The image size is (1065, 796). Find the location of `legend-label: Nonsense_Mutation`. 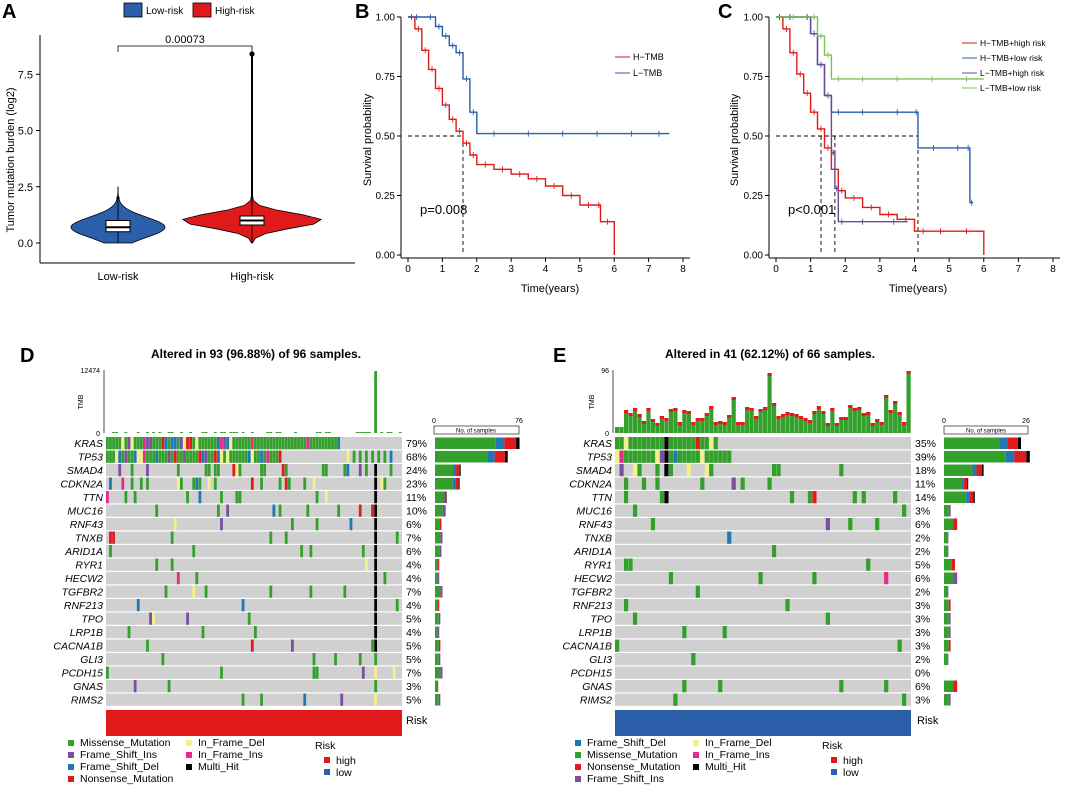

legend-label: Nonsense_Mutation is located at coordinates (634, 767).